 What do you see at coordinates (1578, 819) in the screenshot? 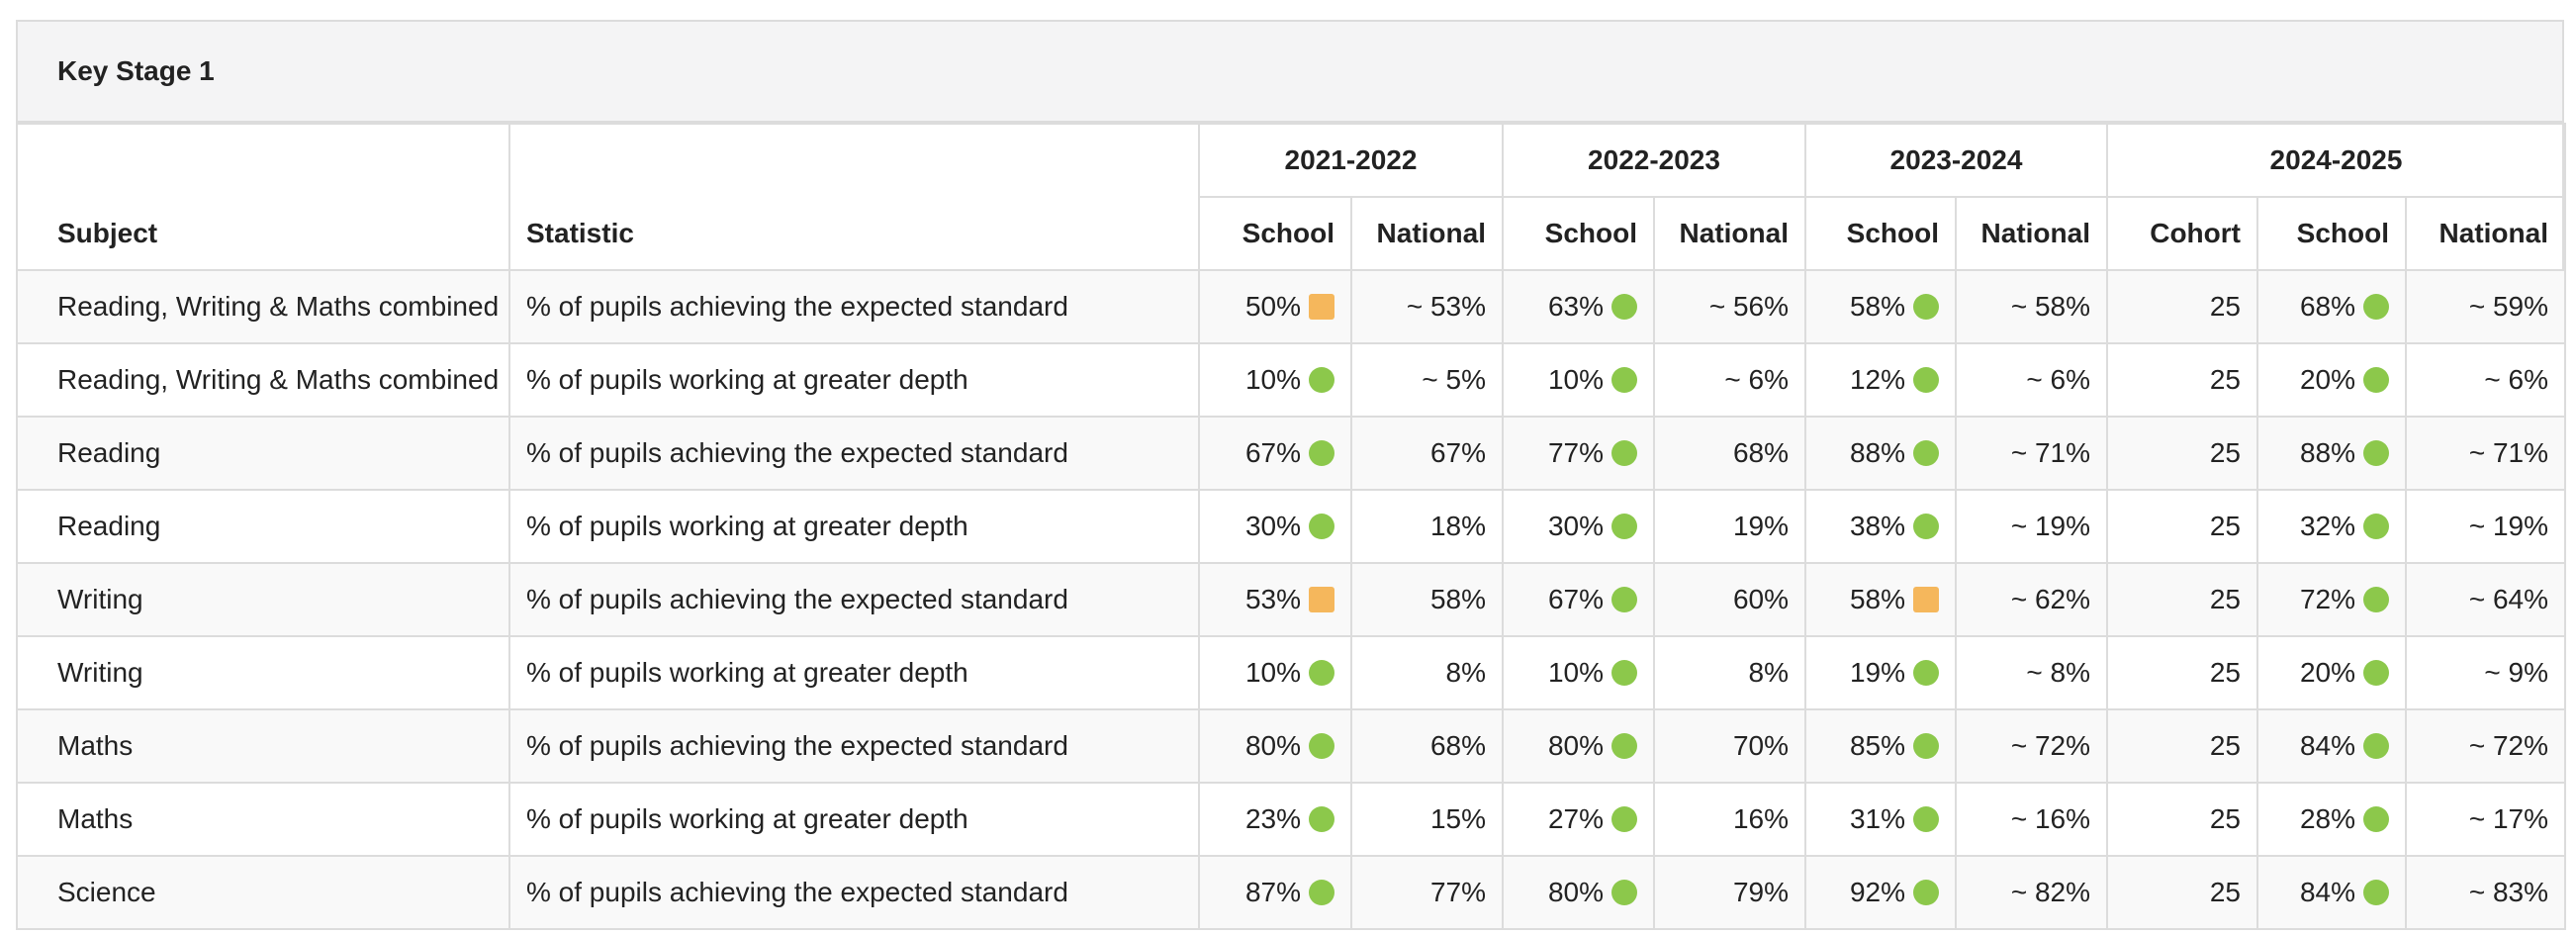
I see `school-value-cell: 27%` at bounding box center [1578, 819].